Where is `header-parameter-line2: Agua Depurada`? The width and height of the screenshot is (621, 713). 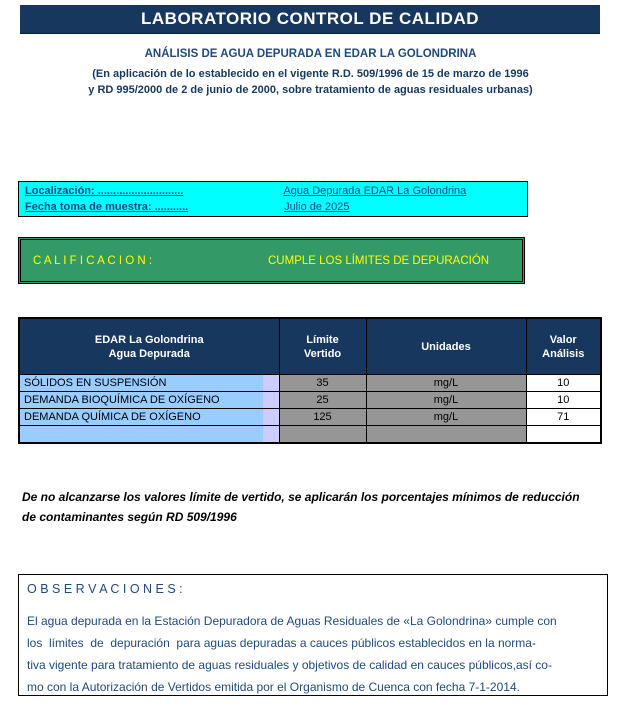
header-parameter-line2: Agua Depurada is located at coordinates (149, 353).